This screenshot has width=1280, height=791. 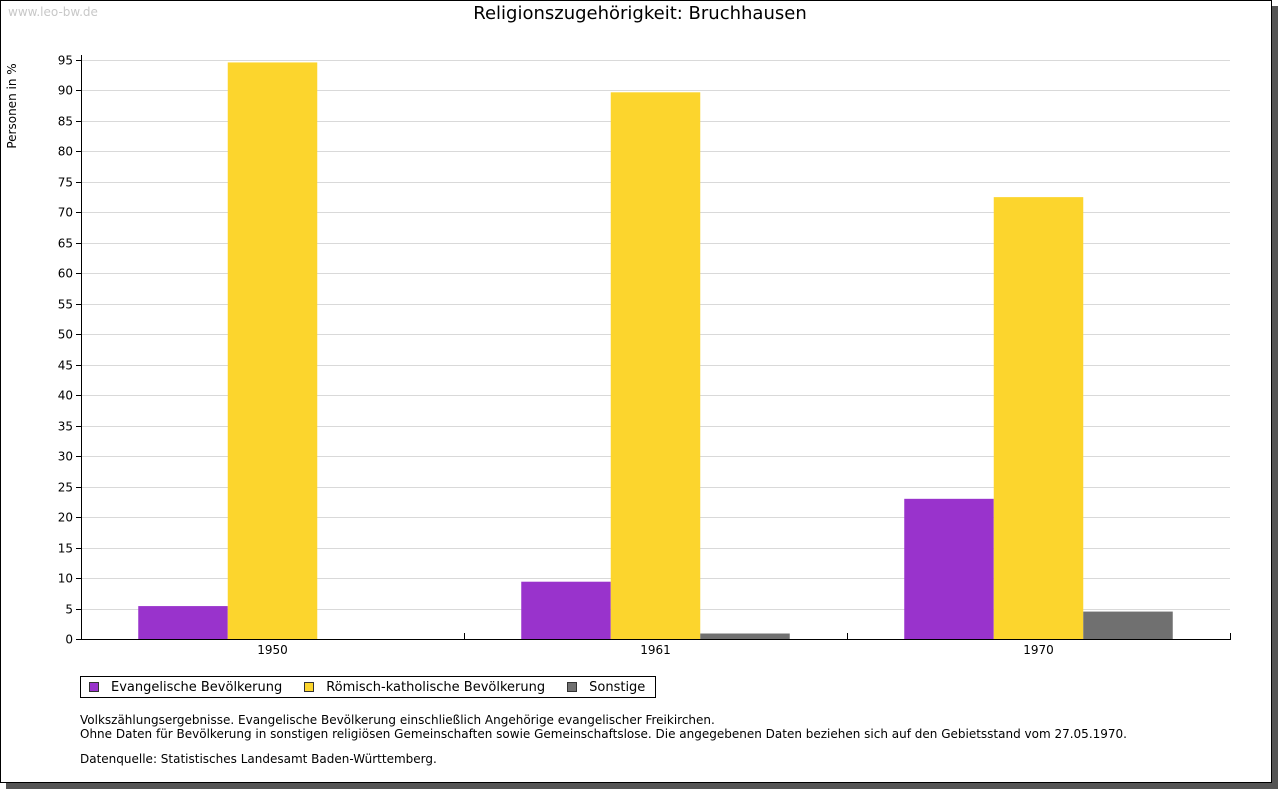 What do you see at coordinates (65, 91) in the screenshot?
I see `y-tick-label: 90` at bounding box center [65, 91].